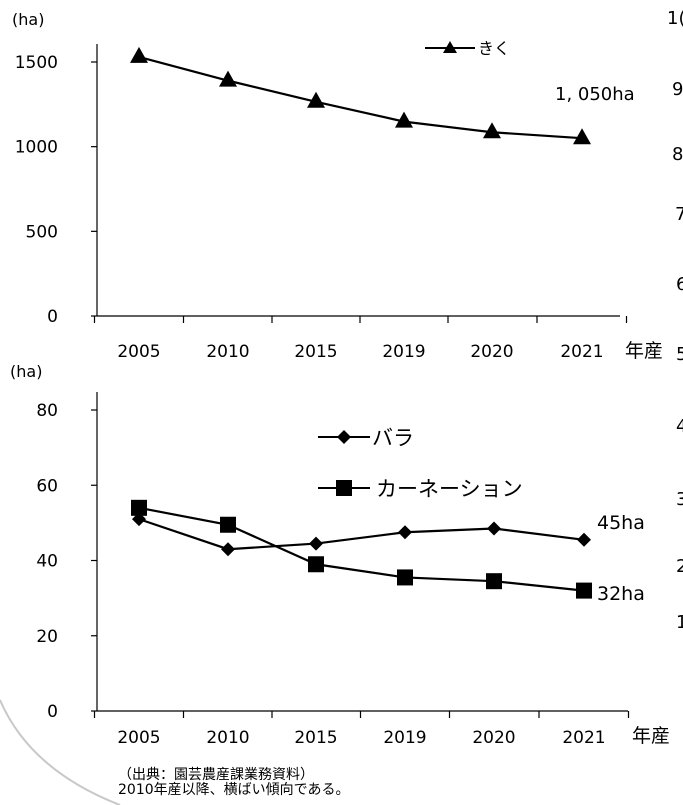  I want to click on cutoff-glyph: 6, so click(679, 284).